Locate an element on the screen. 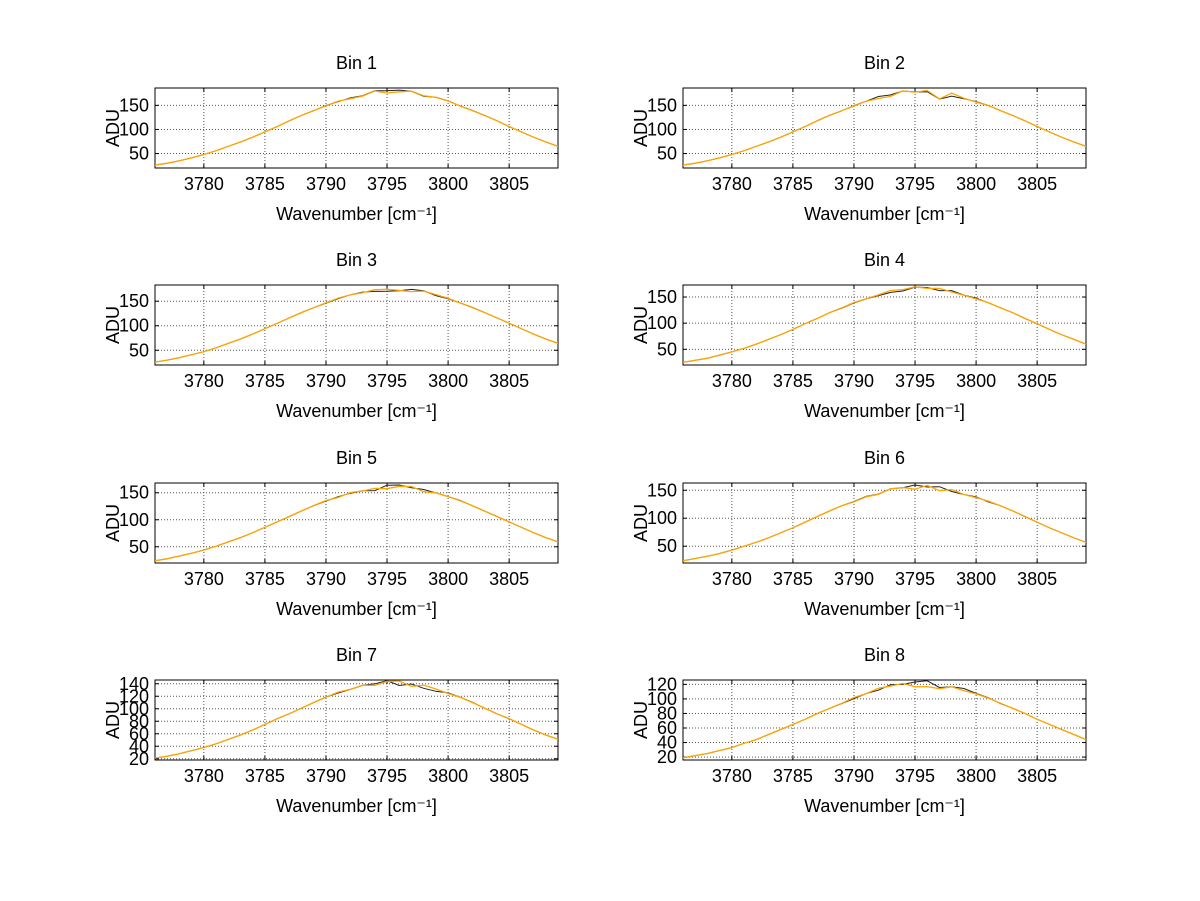  svg-text: 40 is located at coordinates (667, 743).